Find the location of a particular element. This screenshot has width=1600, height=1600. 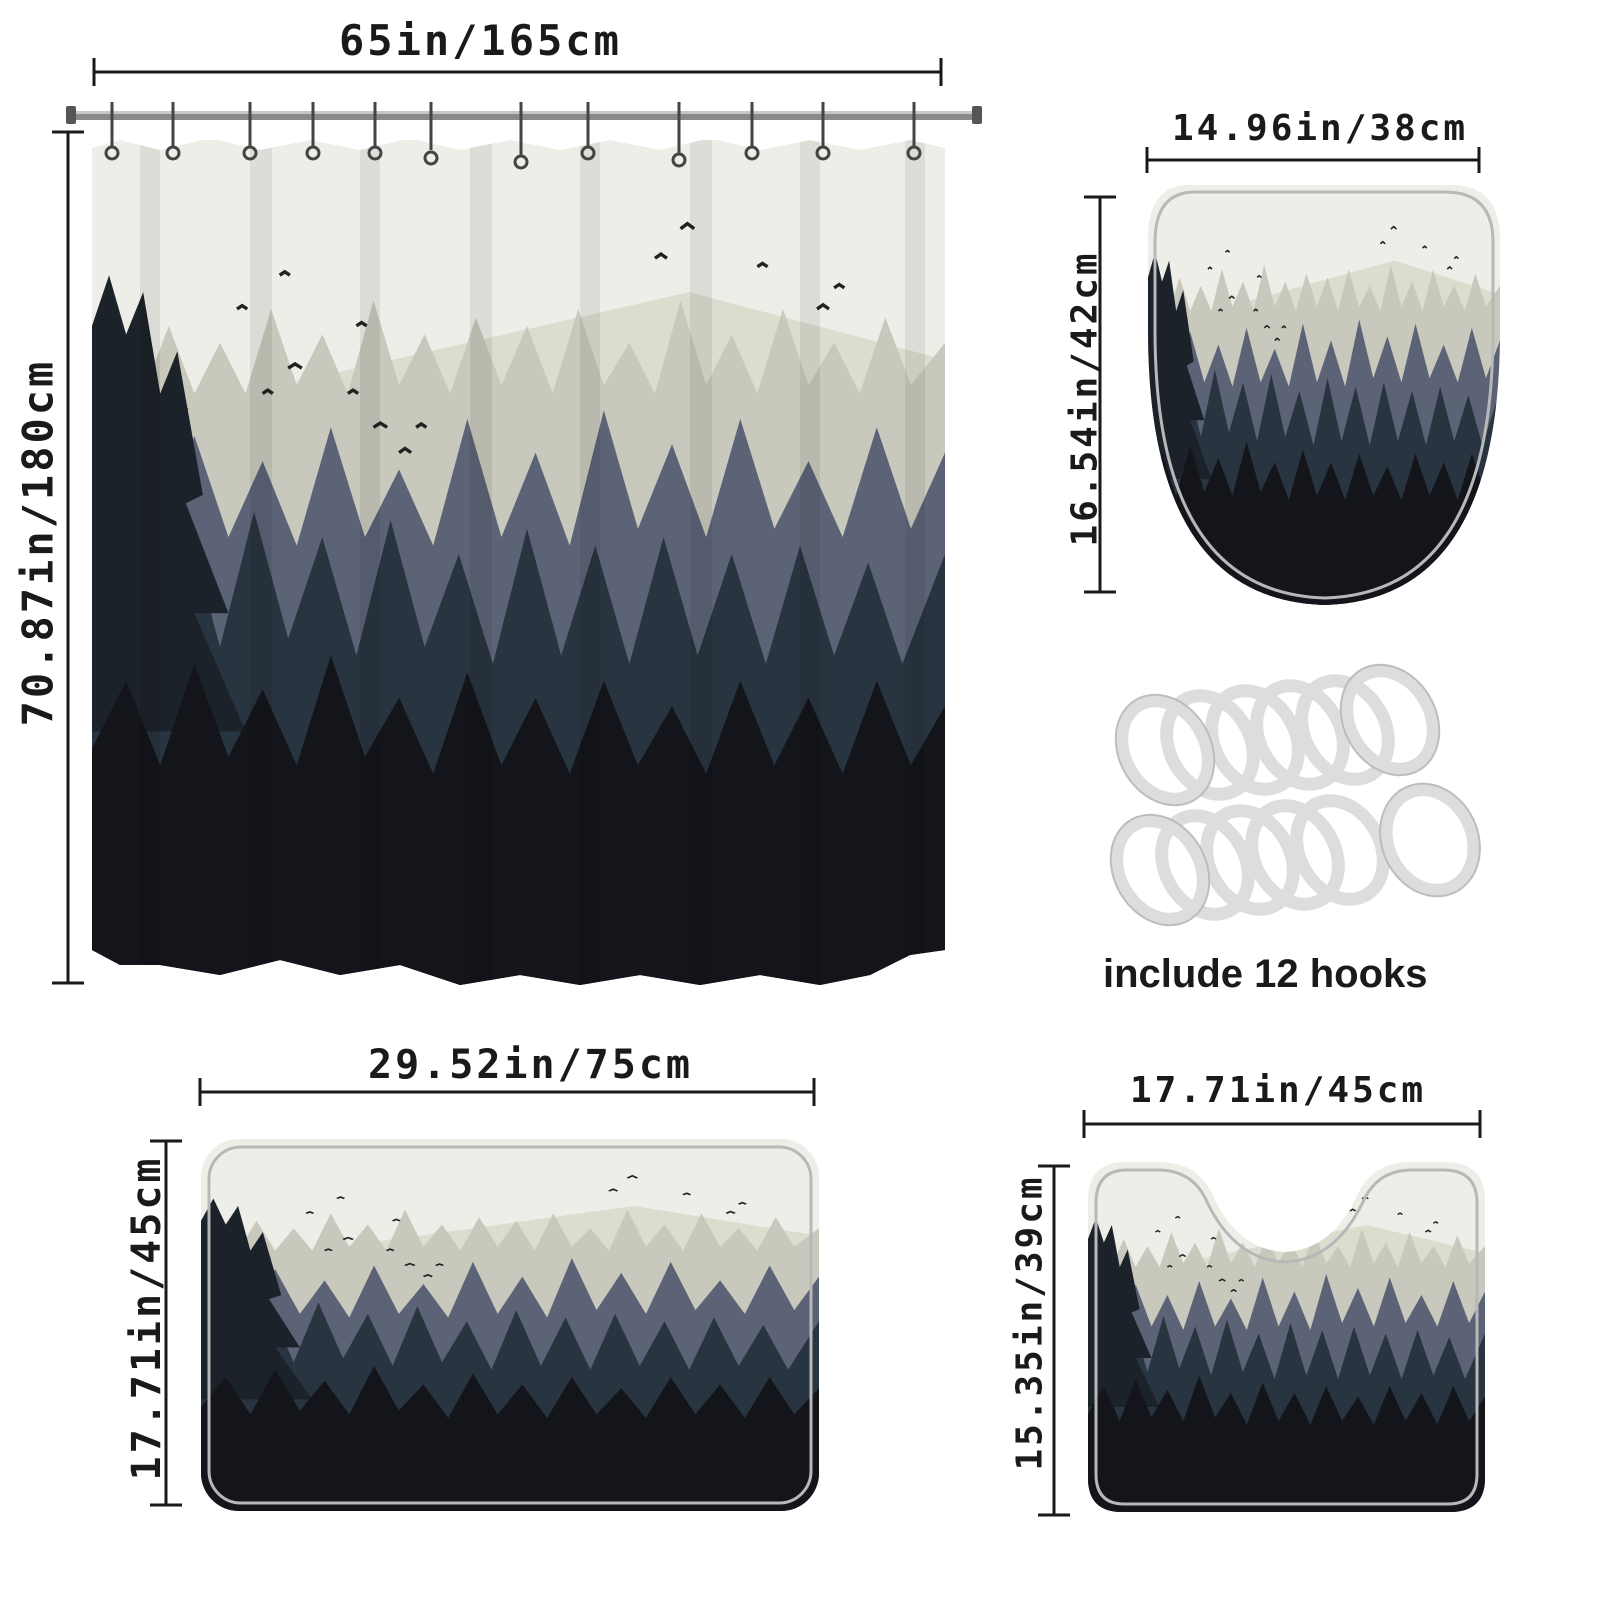

curtain-rings is located at coordinates (513, 136).